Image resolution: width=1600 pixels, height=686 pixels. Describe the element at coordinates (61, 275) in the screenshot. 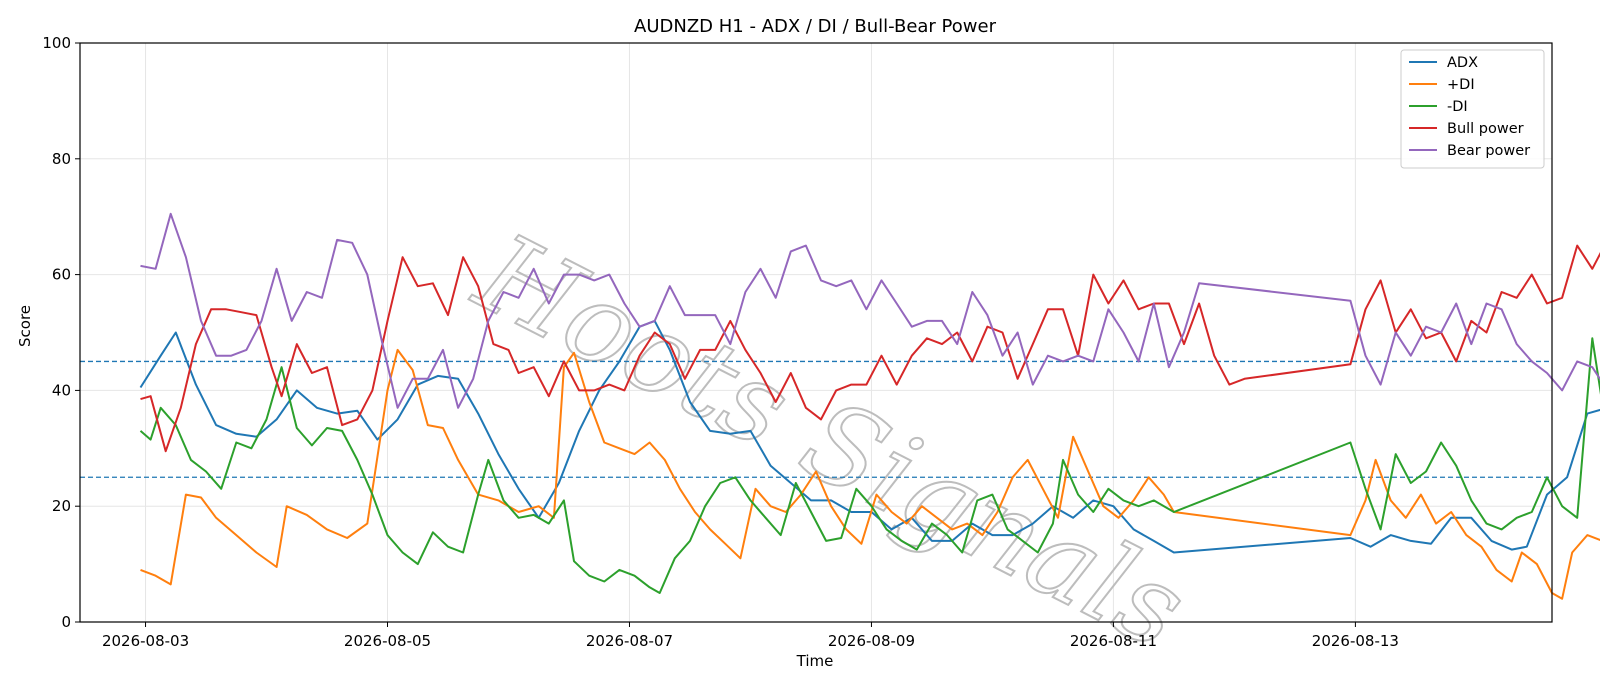

I see `y-tick-label: 60` at that location.